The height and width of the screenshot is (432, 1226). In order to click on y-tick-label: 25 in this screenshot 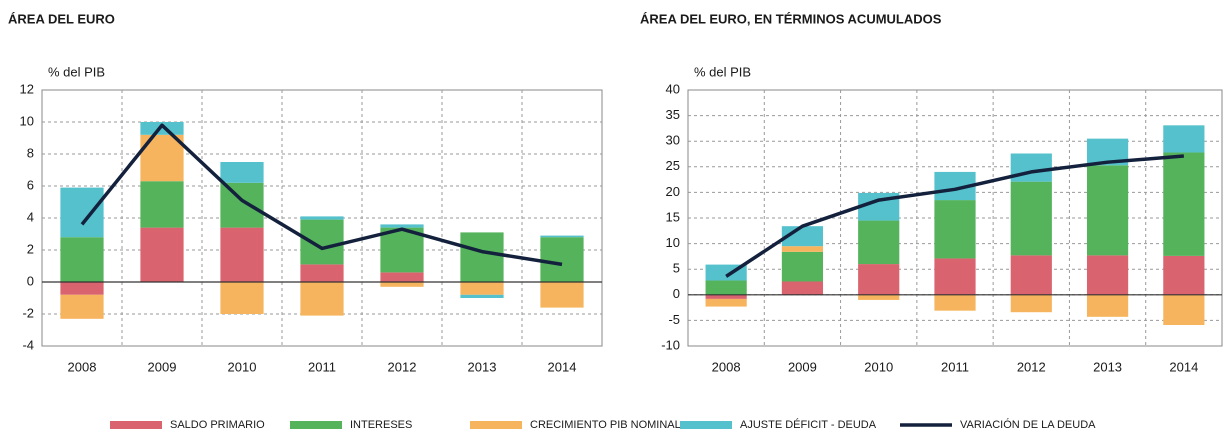, I will do `click(673, 165)`.